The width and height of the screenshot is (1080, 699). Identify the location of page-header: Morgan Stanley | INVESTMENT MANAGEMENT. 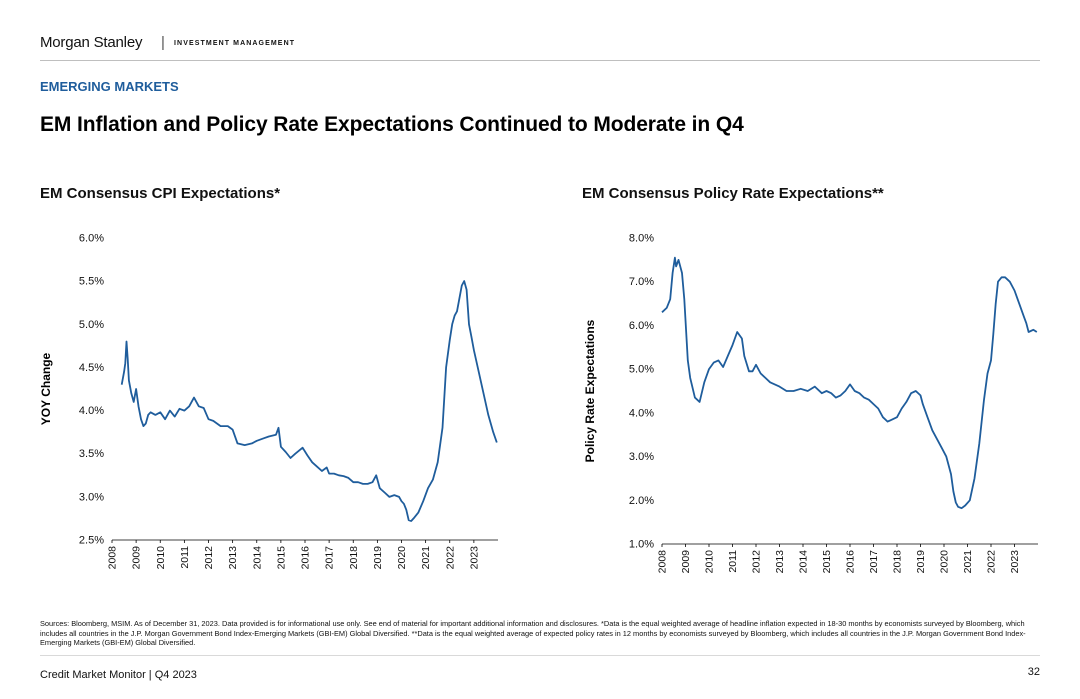
(540, 47).